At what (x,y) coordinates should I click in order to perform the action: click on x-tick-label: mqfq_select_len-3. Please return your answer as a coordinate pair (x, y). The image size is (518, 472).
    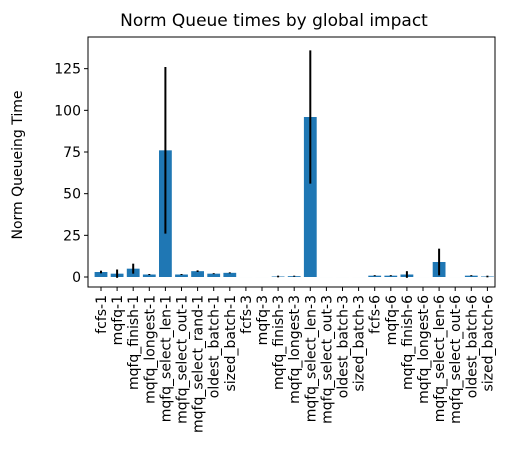
    Looking at the image, I should click on (311, 358).